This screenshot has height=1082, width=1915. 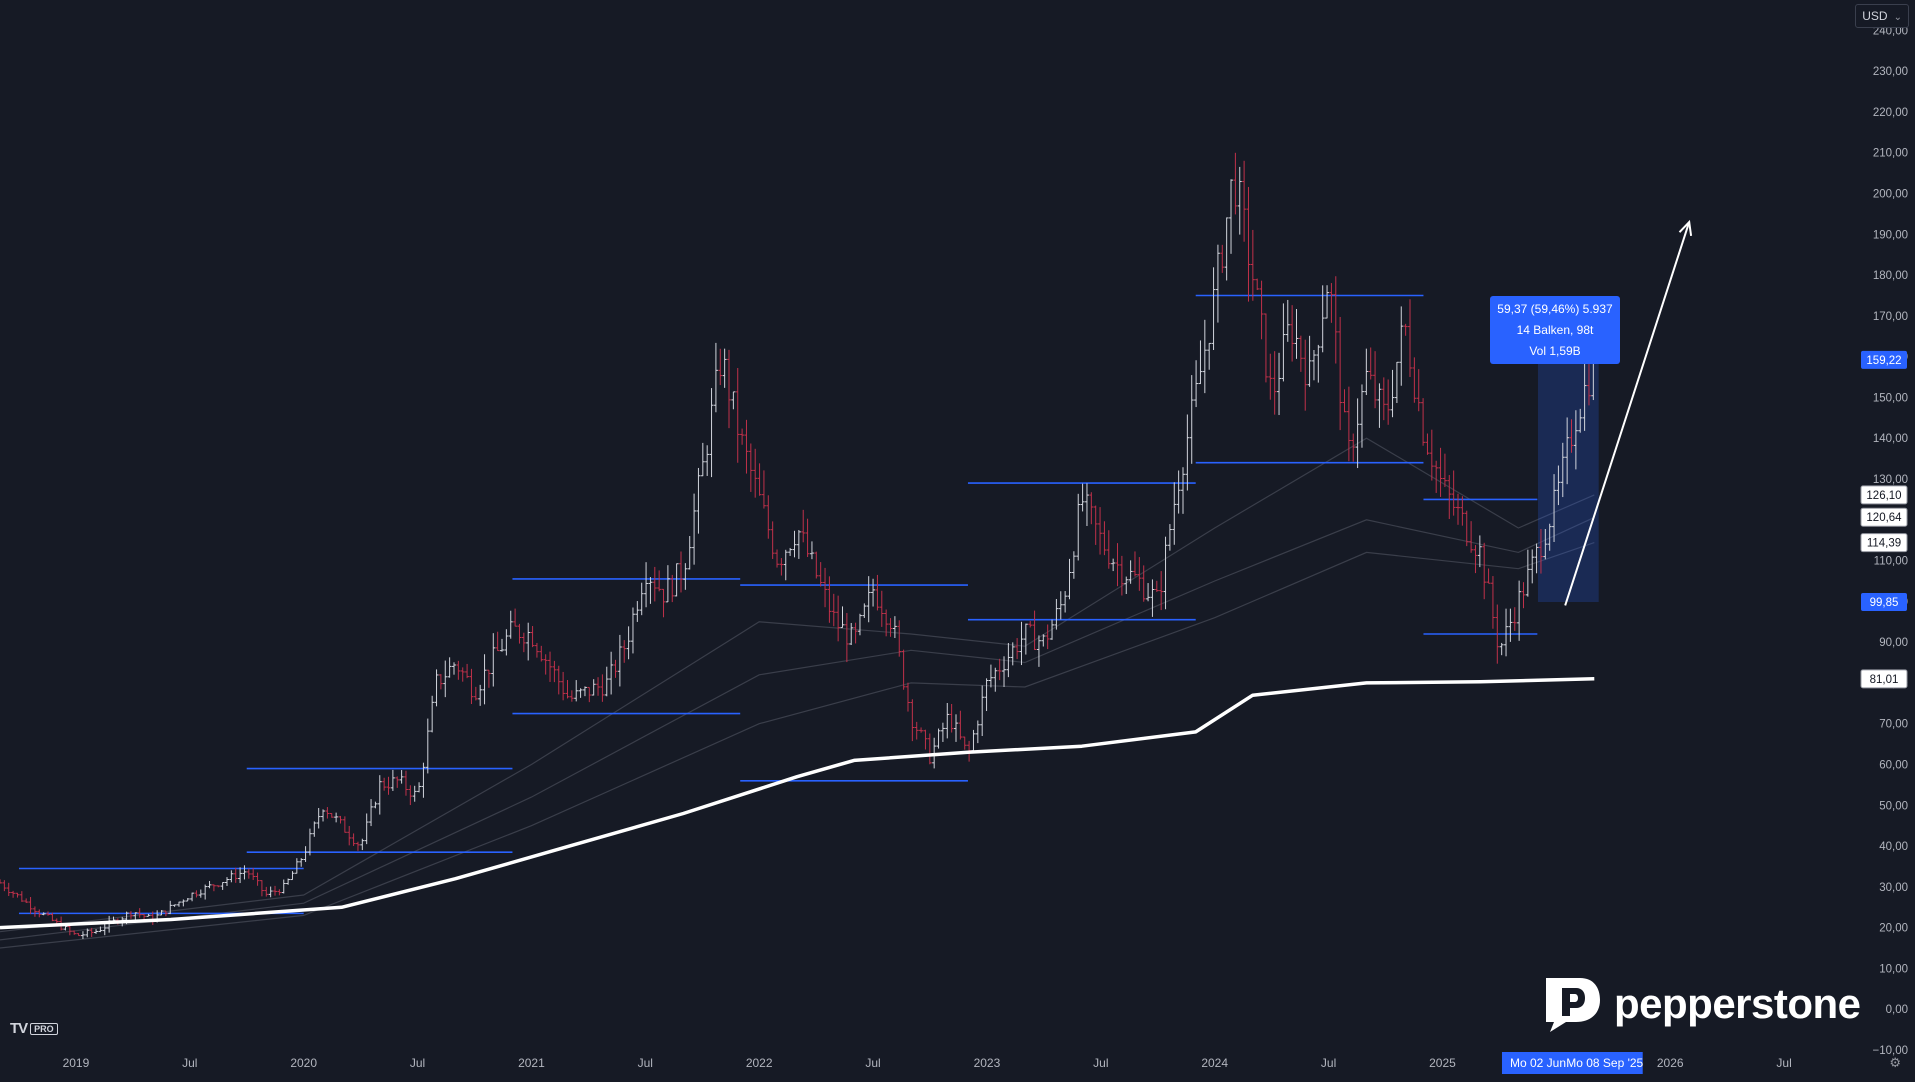 What do you see at coordinates (1897, 1010) in the screenshot?
I see `y-tick-label: 0,00` at bounding box center [1897, 1010].